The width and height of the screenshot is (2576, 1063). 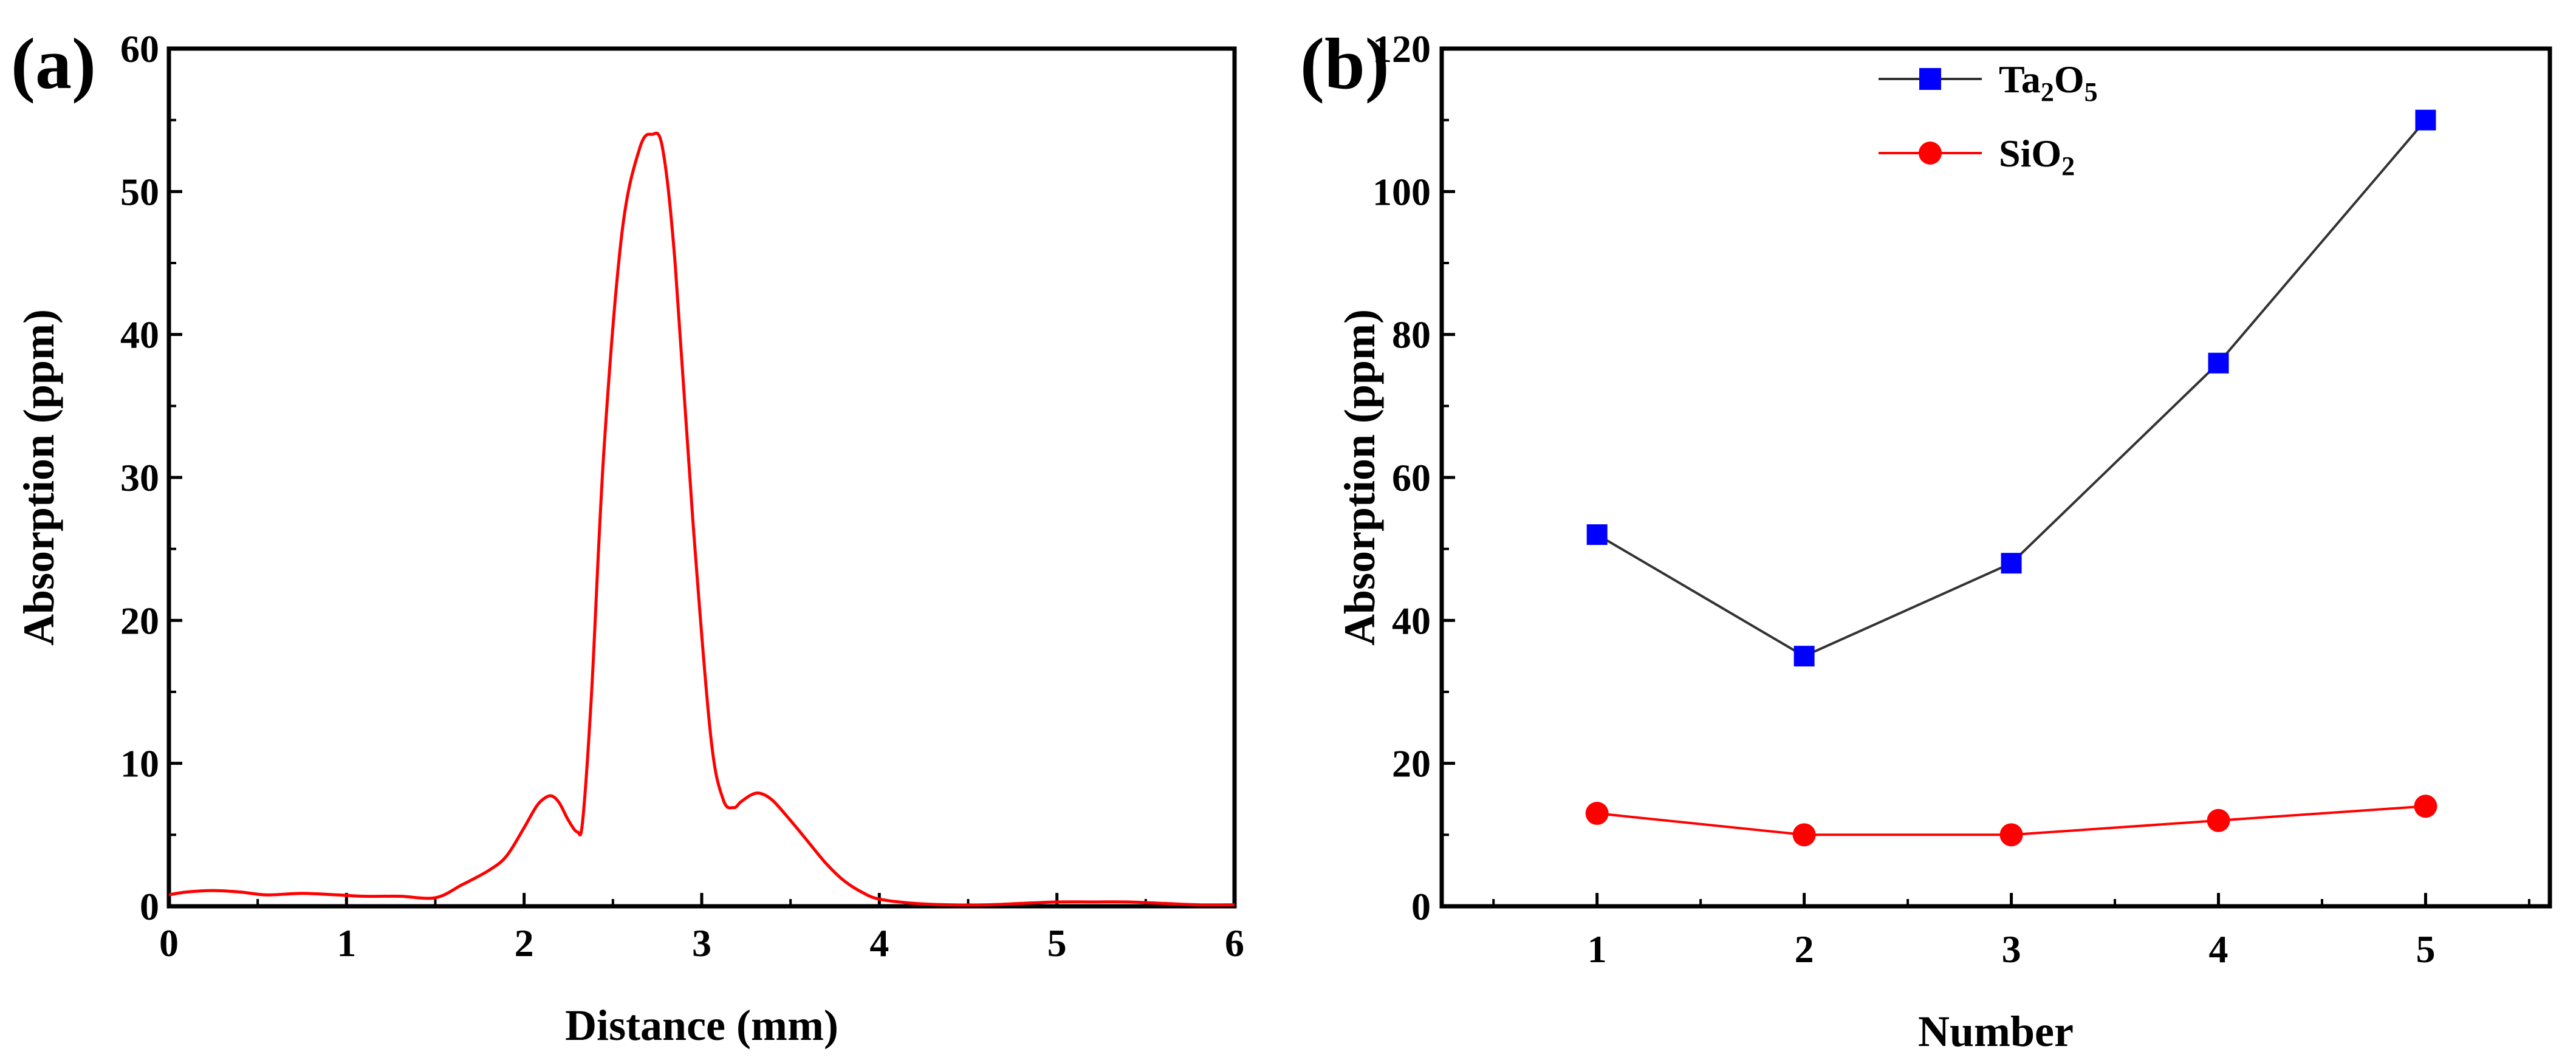 I want to click on panel-a-x-axis-title: Distance (mm), so click(x=701, y=1025).